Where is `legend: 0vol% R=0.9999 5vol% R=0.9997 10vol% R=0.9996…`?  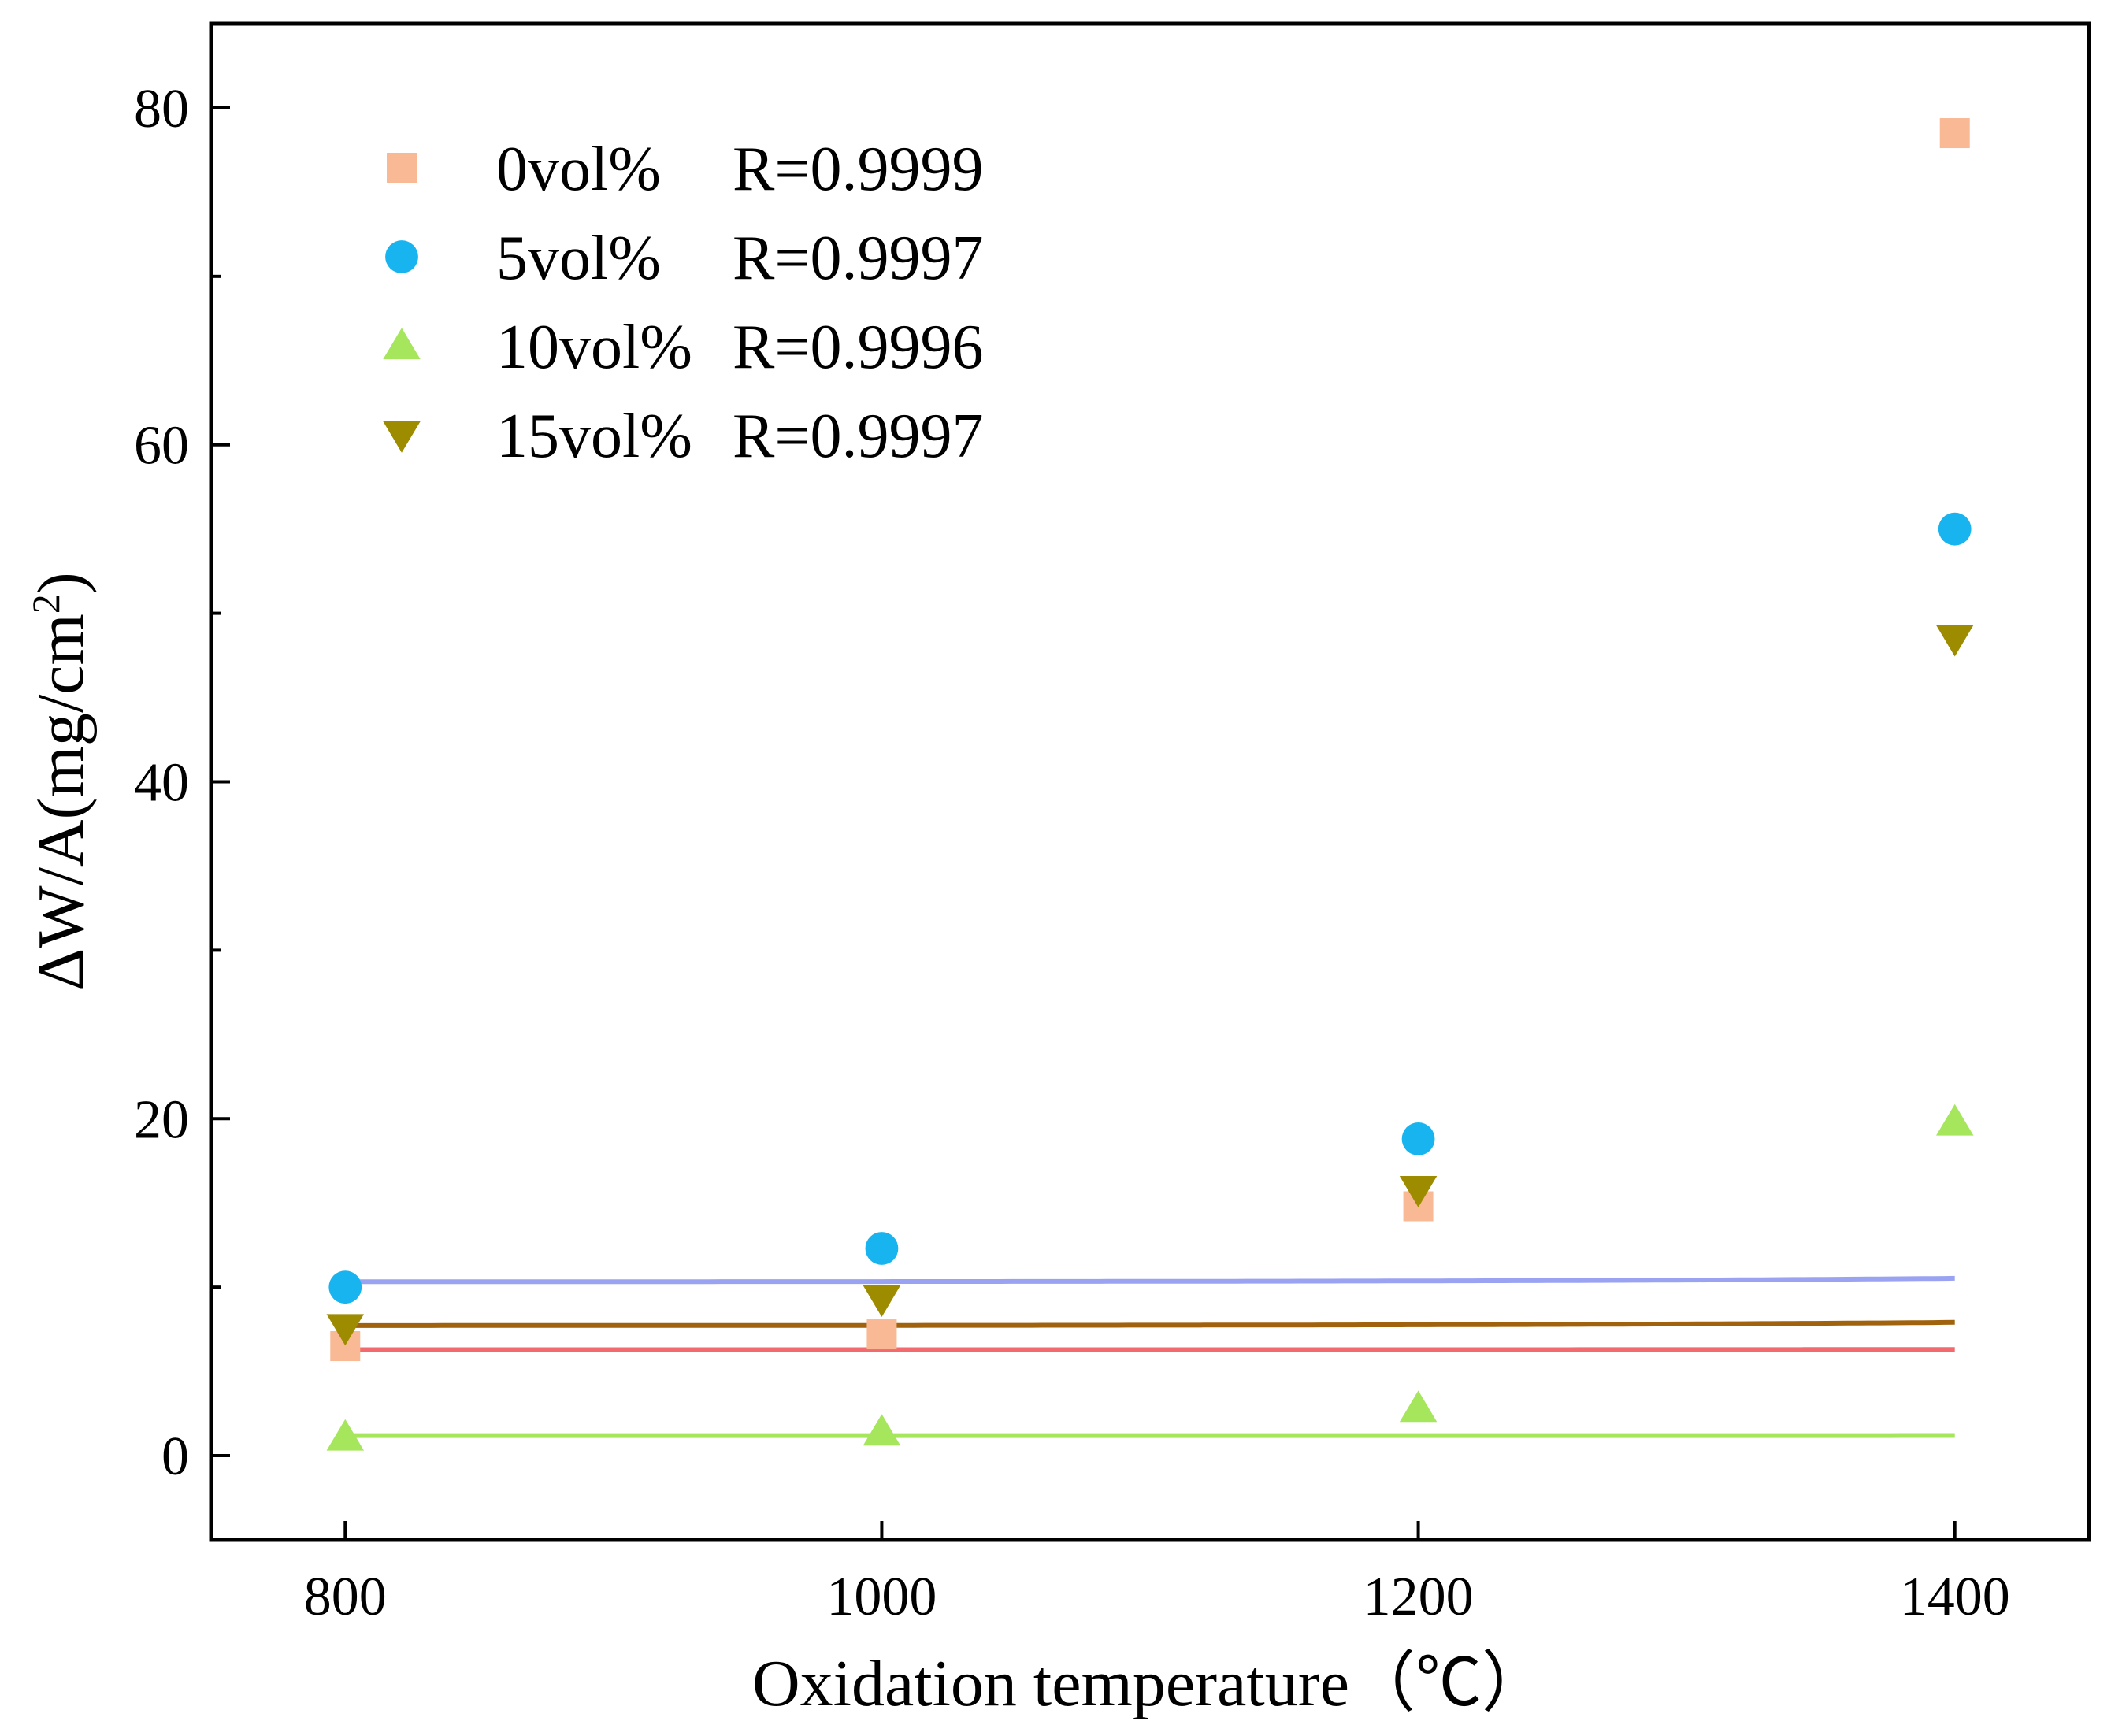
legend: 0vol% R=0.9999 5vol% R=0.9997 10vol% R=0.9996… is located at coordinates (683, 303).